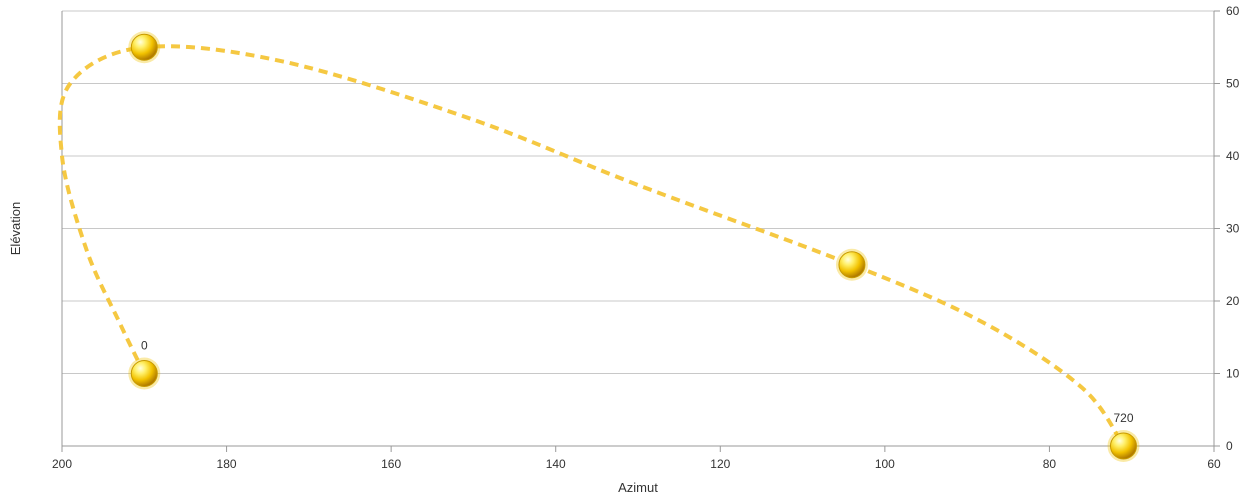  I want to click on y-tick-label: 50, so click(1233, 84).